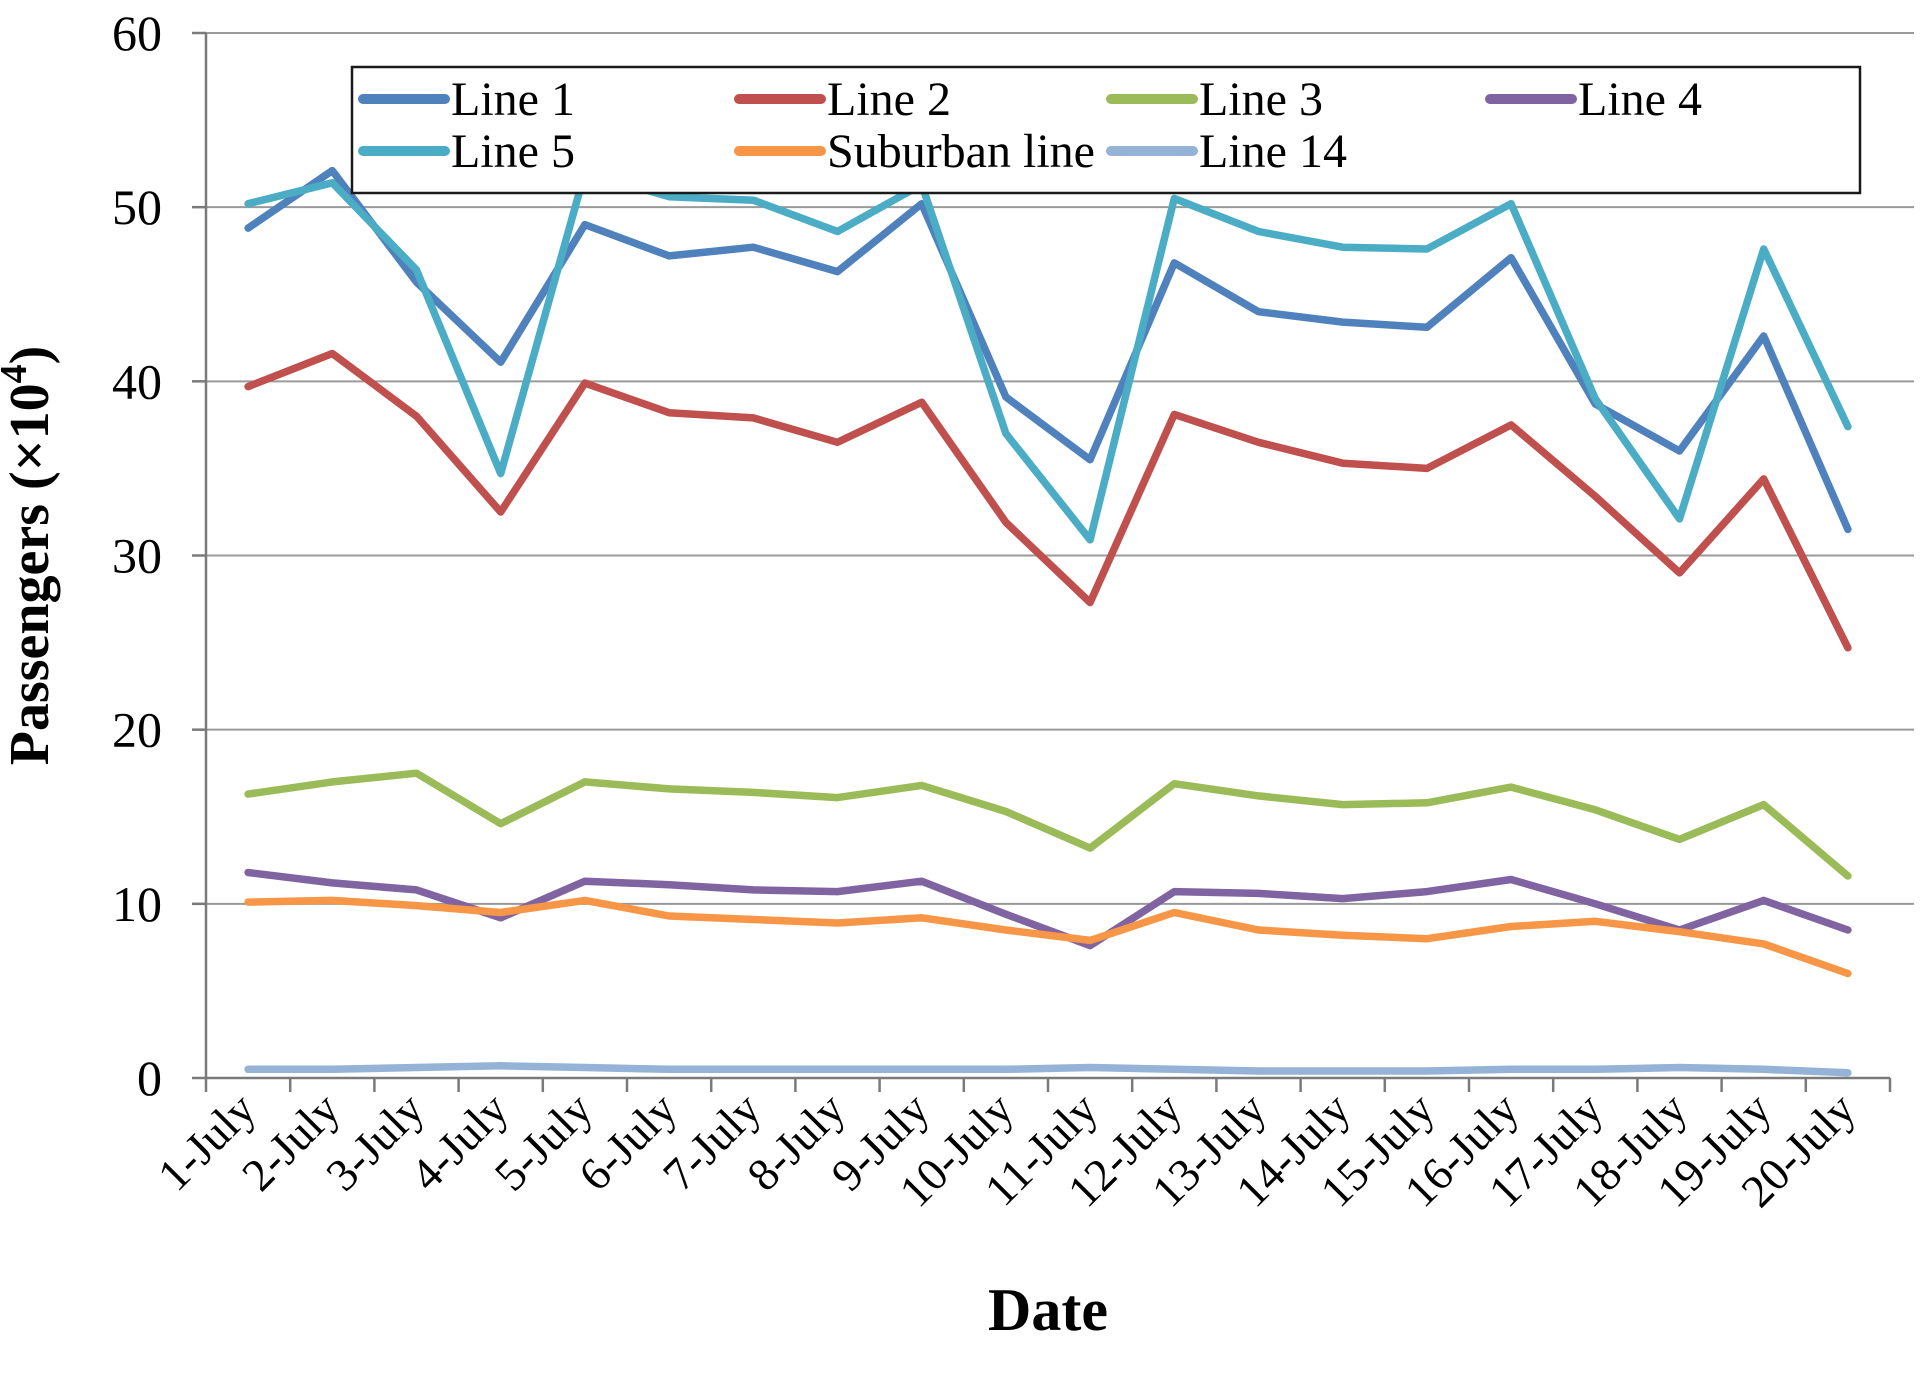 Image resolution: width=1924 pixels, height=1377 pixels. I want to click on legend-box, so click(1106, 130).